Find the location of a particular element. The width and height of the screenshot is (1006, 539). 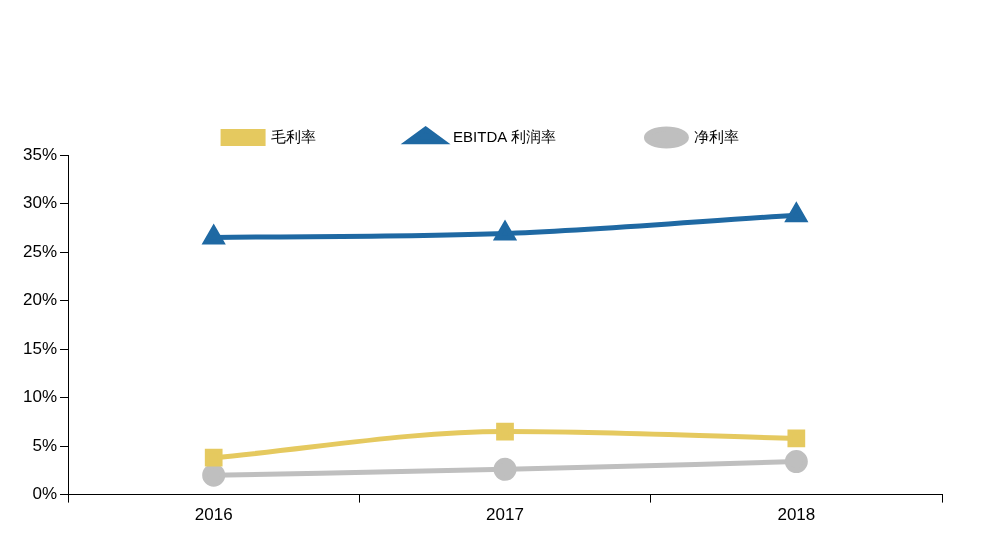

x-tick-label: 2018 is located at coordinates (796, 515).